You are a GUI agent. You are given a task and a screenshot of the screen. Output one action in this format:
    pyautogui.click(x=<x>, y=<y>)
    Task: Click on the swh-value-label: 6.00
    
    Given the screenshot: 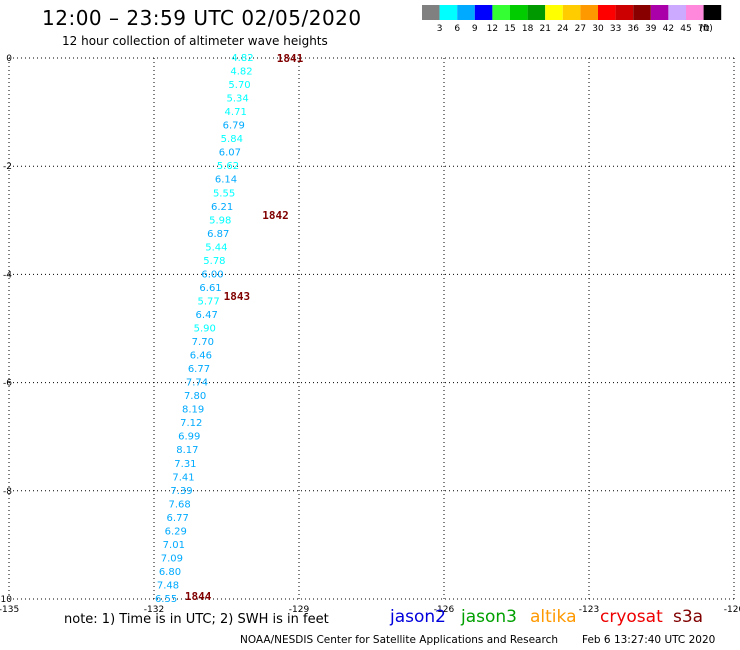 What is the action you would take?
    pyautogui.click(x=212, y=274)
    